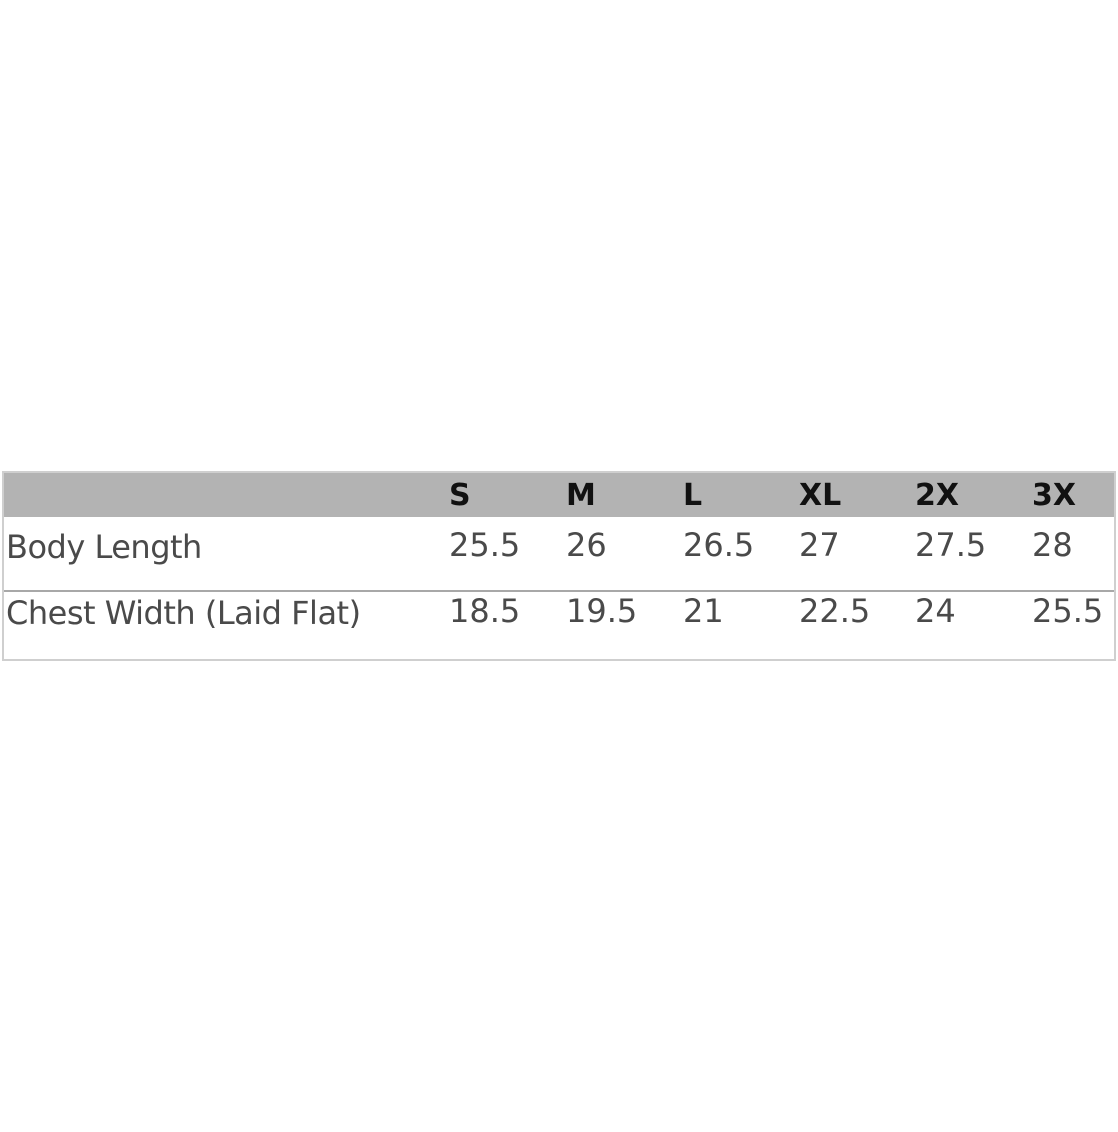  I want to click on size-value: 18.5, so click(485, 611).